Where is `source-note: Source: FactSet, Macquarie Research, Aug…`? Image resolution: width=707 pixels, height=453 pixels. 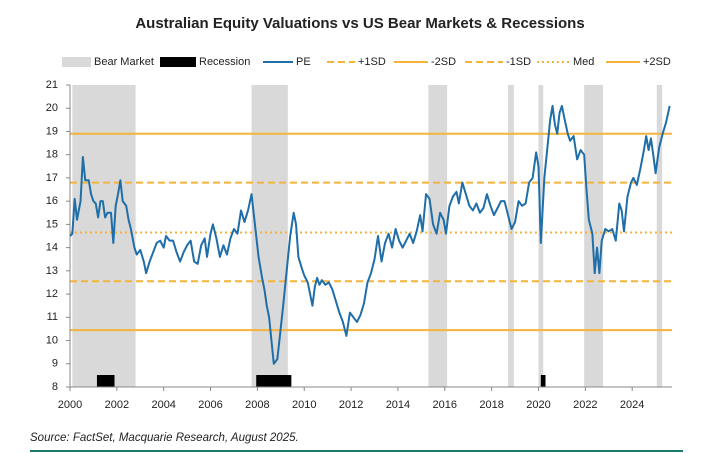 source-note: Source: FactSet, Macquarie Research, Aug… is located at coordinates (164, 438).